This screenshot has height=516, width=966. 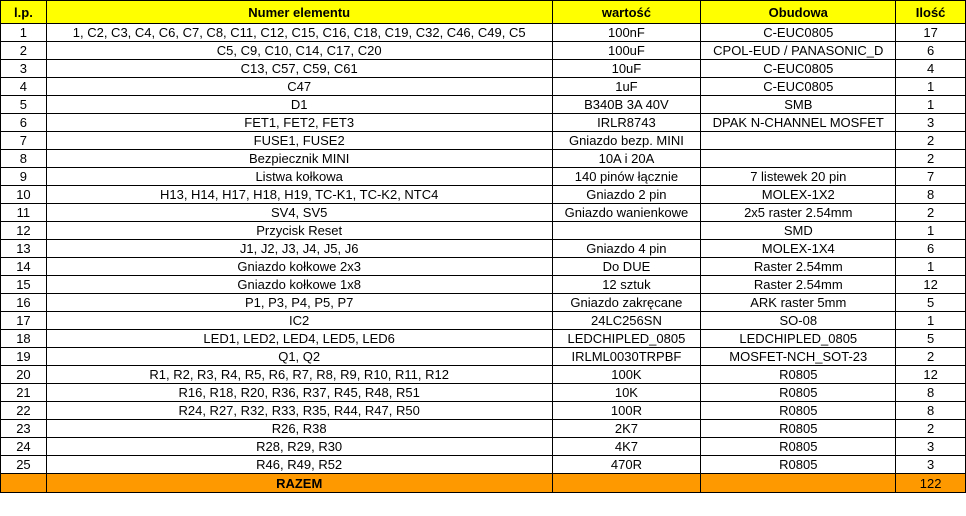 What do you see at coordinates (23, 104) in the screenshot?
I see `cell-lp: 5` at bounding box center [23, 104].